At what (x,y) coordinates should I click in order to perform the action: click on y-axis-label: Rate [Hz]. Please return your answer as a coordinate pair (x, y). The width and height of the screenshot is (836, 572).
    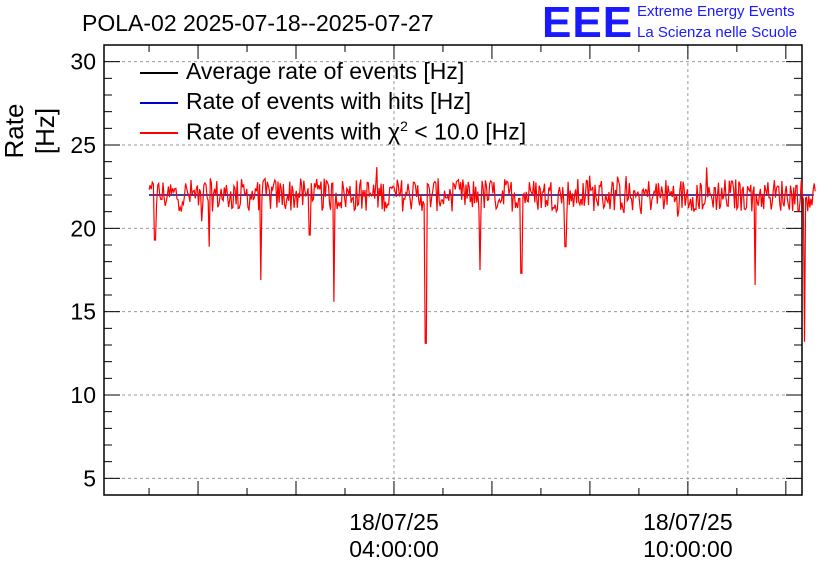
    Looking at the image, I should click on (30, 131).